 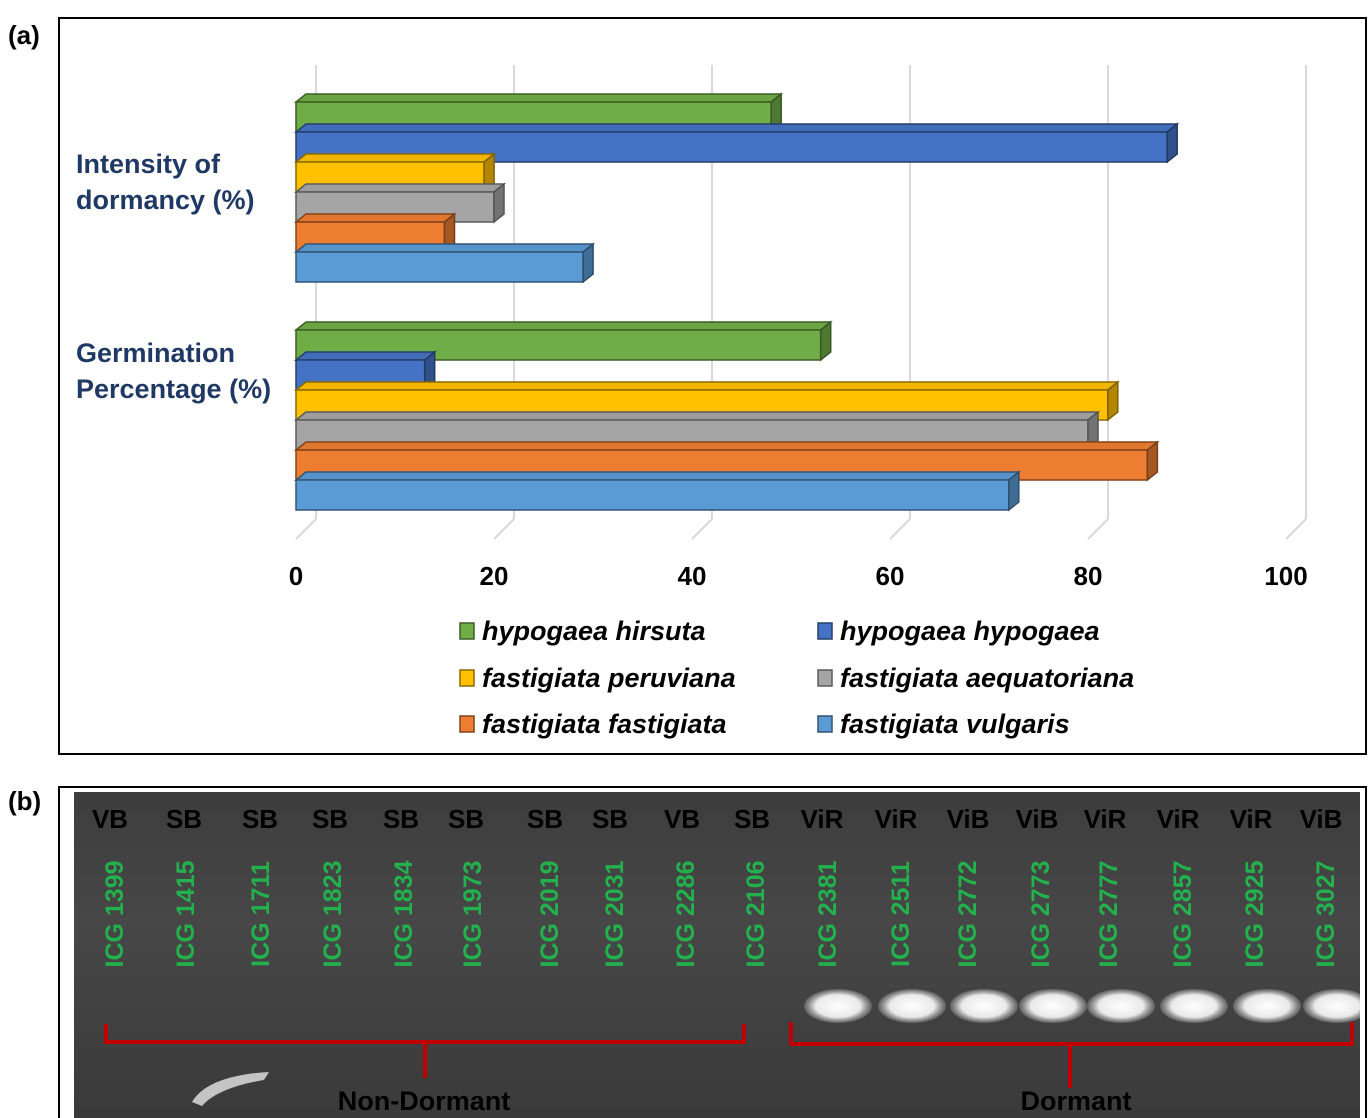 What do you see at coordinates (968, 913) in the screenshot?
I see `lane-id-label: ICG 2772` at bounding box center [968, 913].